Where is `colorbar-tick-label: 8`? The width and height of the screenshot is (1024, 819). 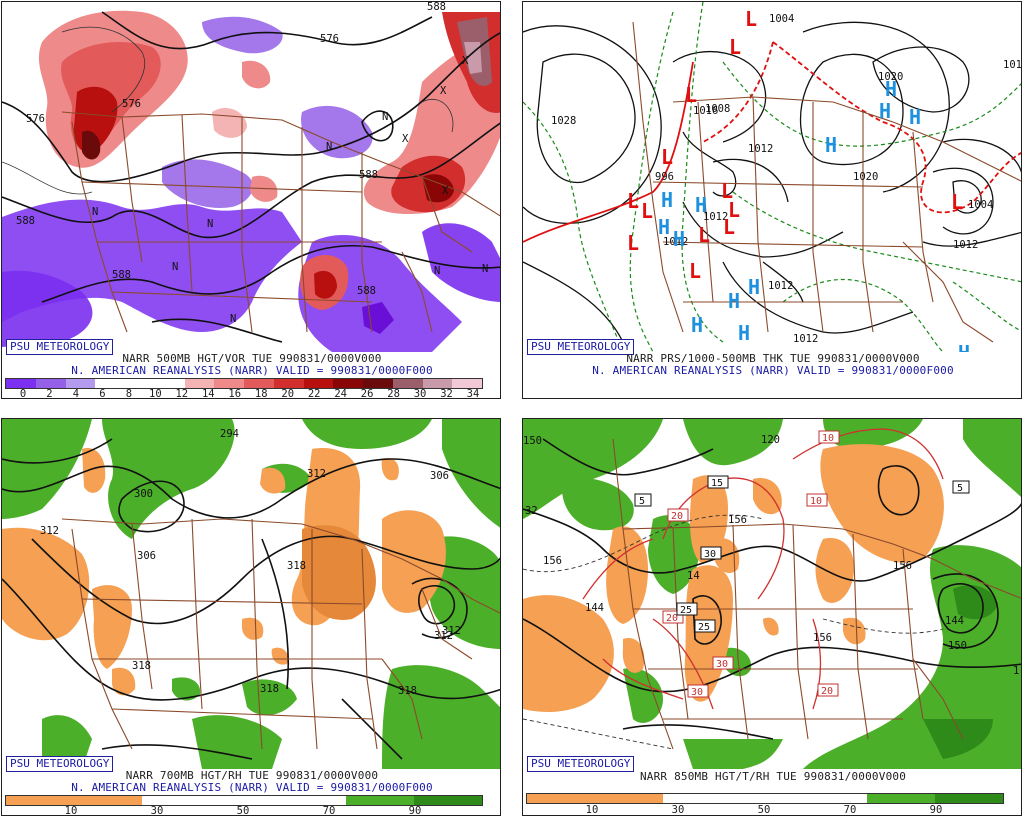
colorbar-tick-label: 8 is located at coordinates (129, 393).